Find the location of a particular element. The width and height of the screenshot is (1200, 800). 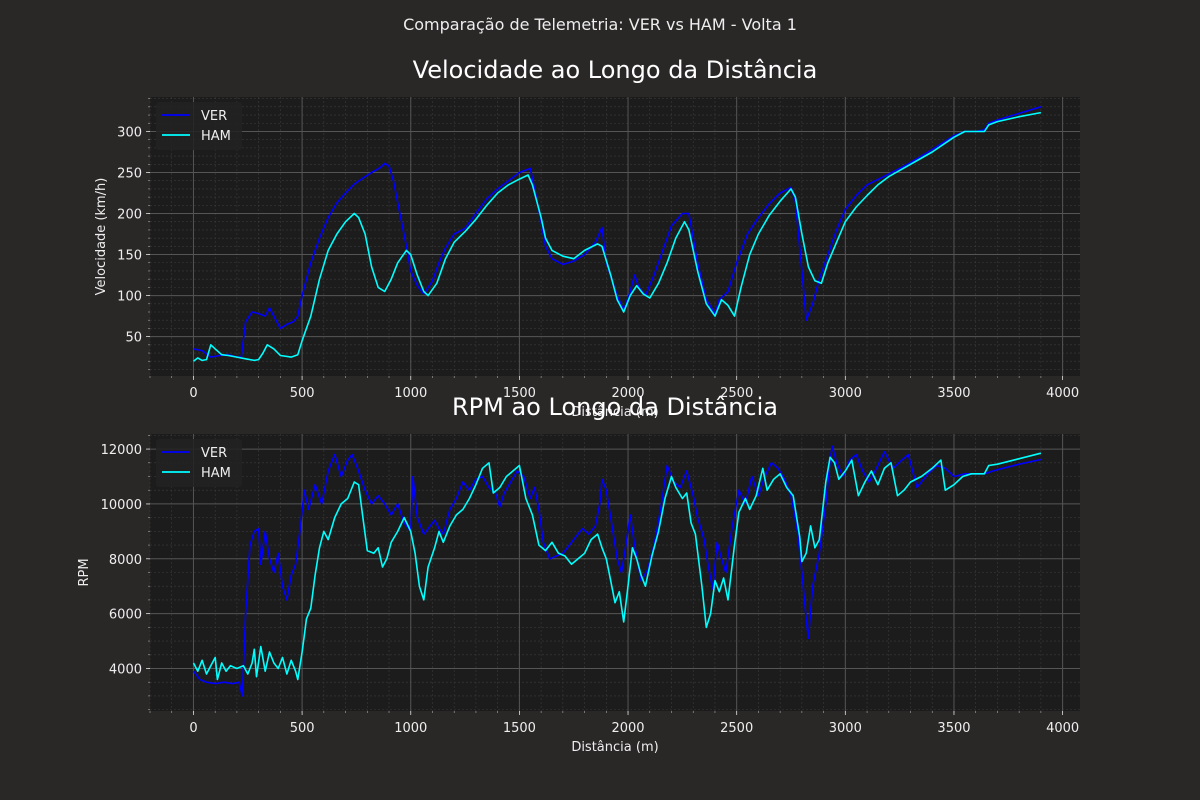

tick-label-y: 50 is located at coordinates (133, 338).